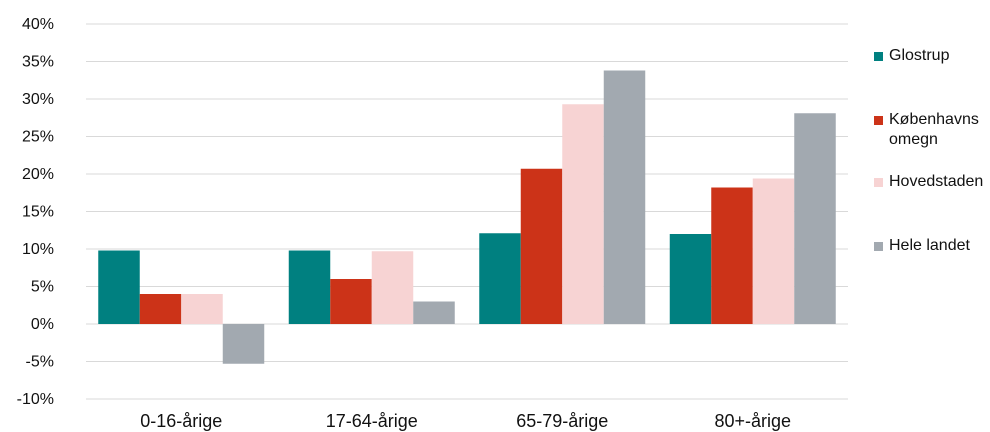  I want to click on legend-item: Københavns omegn, so click(932, 130).